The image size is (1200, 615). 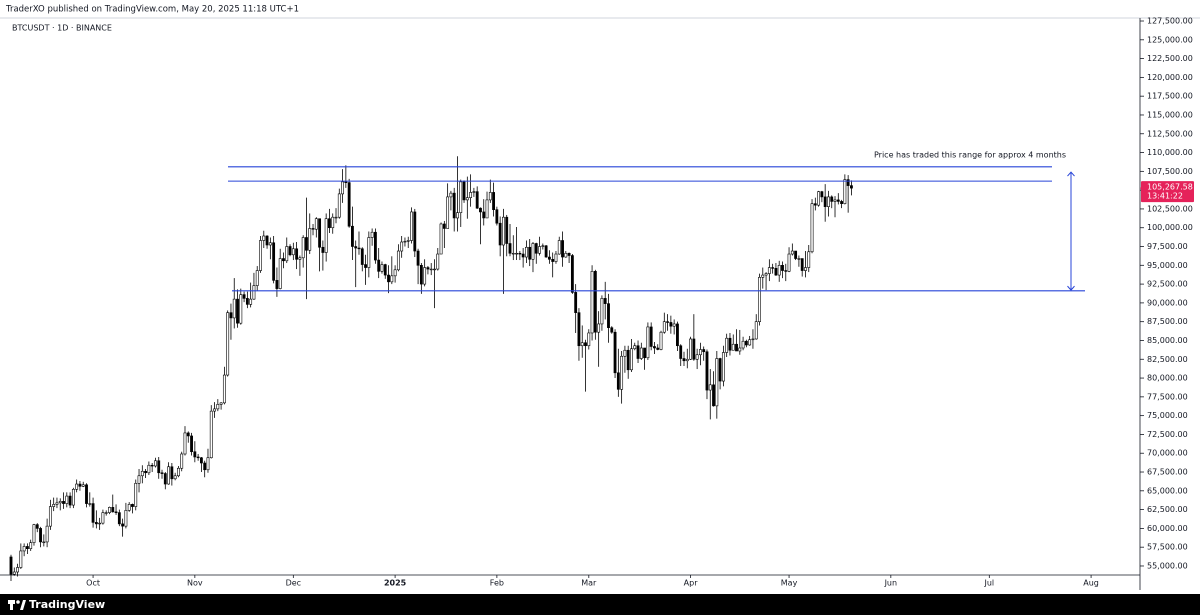 What do you see at coordinates (1167, 453) in the screenshot?
I see `y-tick-label: 70,000.00` at bounding box center [1167, 453].